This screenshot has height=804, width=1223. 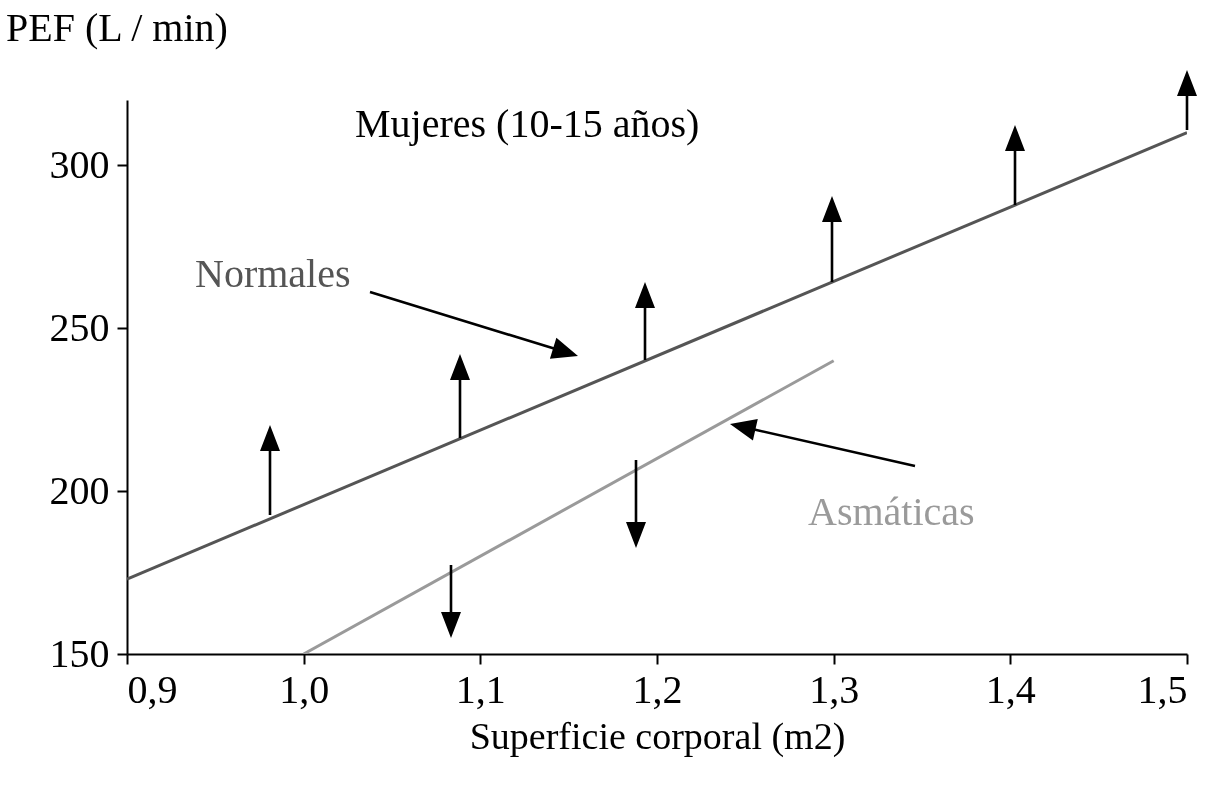 I want to click on y-tick-label: 300, so click(x=79, y=164).